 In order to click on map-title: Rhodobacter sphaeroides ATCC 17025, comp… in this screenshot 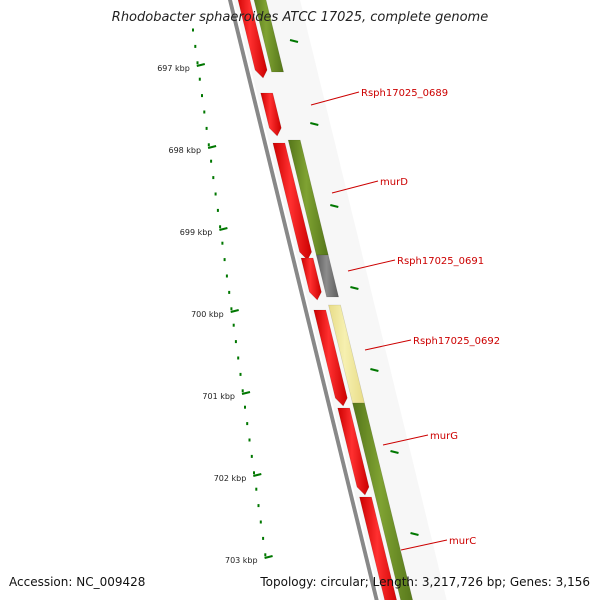, I will do `click(300, 17)`.